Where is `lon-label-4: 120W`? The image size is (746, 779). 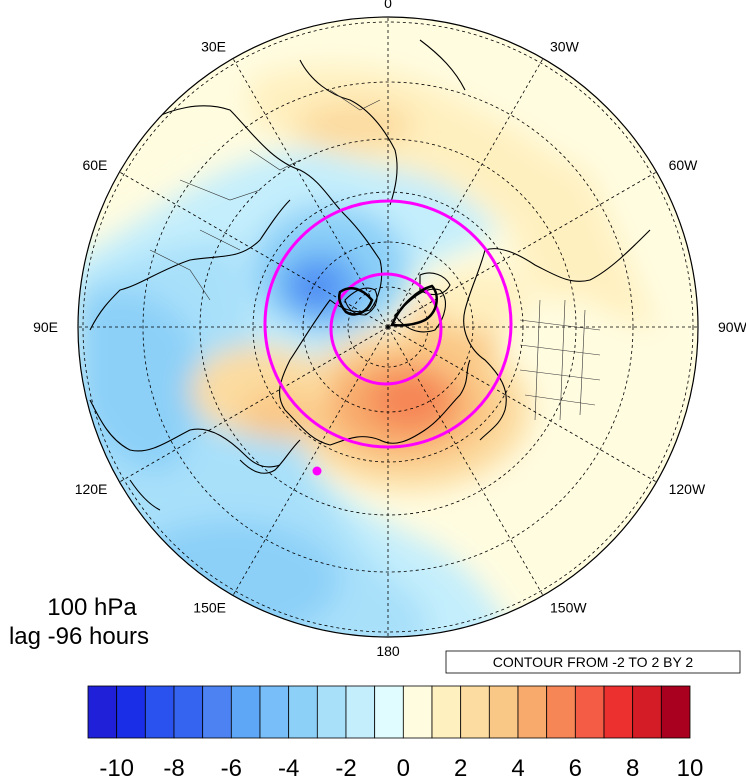
lon-label-4: 120W is located at coordinates (687, 489).